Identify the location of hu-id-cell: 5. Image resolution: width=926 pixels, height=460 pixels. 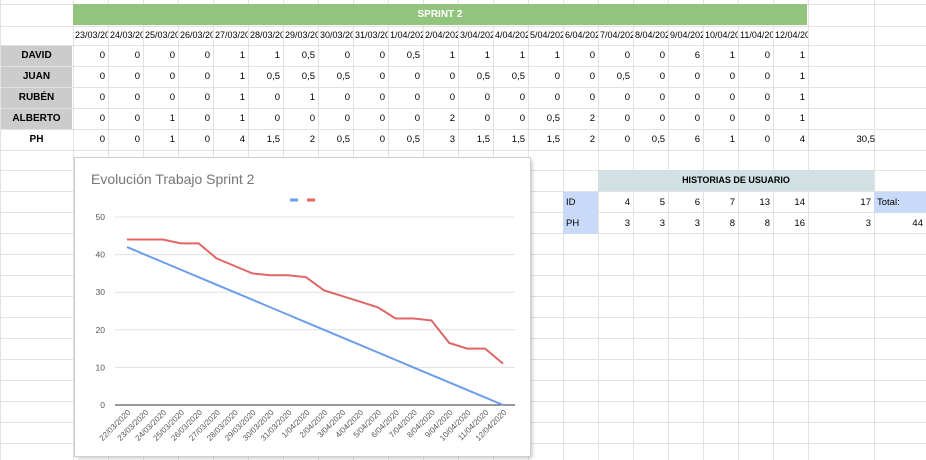
(662, 202).